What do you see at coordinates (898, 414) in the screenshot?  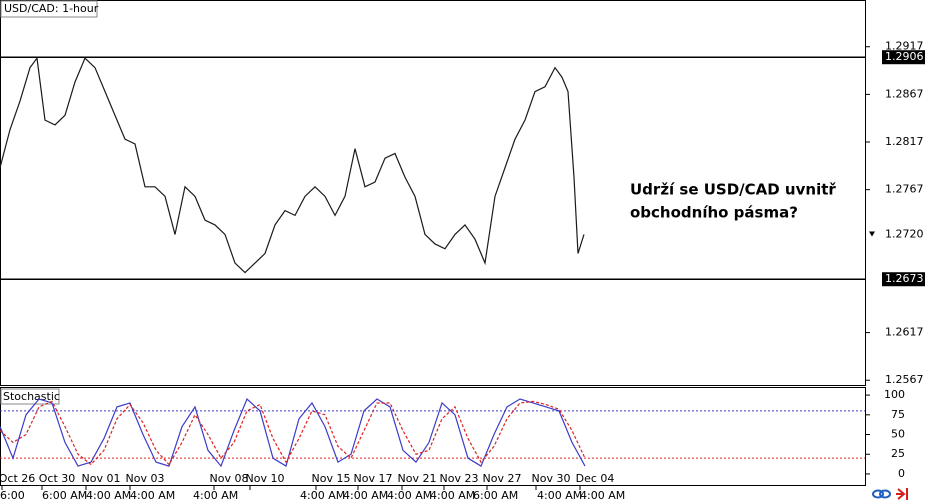 I see `stoch-tick-label: 75` at bounding box center [898, 414].